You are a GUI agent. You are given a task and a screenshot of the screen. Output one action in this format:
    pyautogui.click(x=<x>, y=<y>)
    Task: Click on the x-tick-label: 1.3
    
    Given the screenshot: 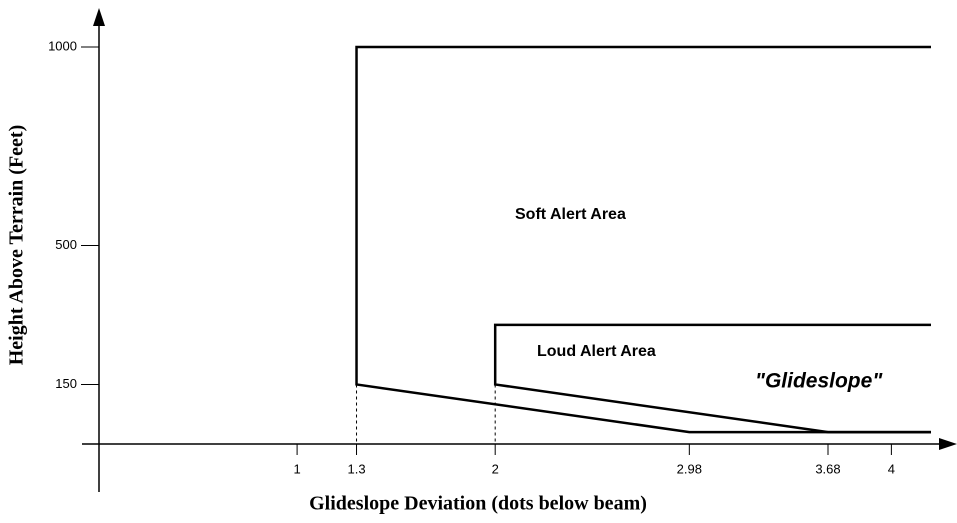 What is the action you would take?
    pyautogui.click(x=356, y=468)
    